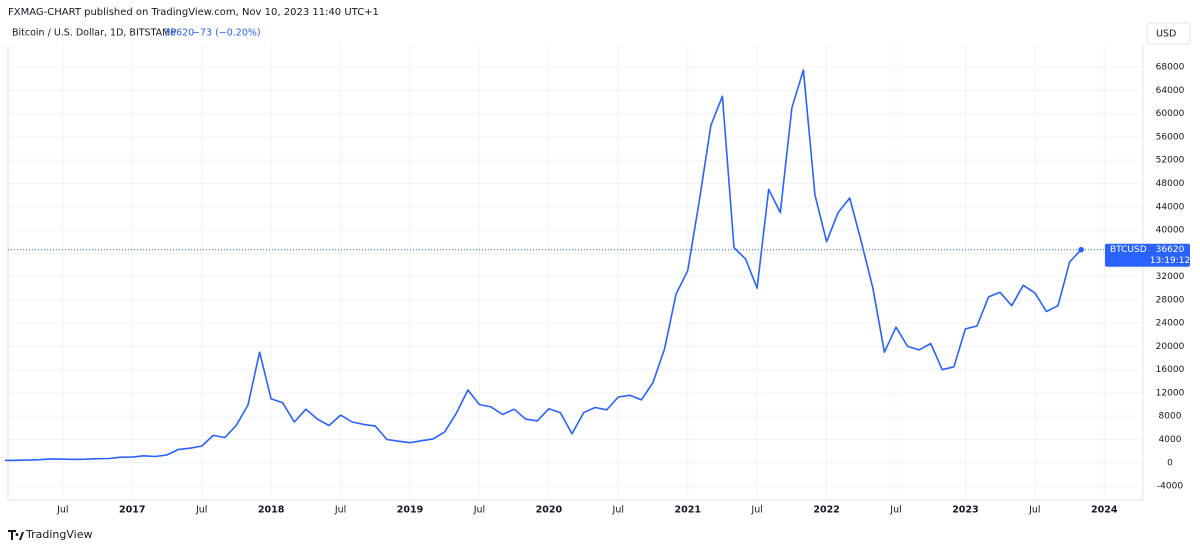 This screenshot has height=548, width=1200. What do you see at coordinates (1170, 261) in the screenshot?
I see `price-tag-countdown: 13:19:12` at bounding box center [1170, 261].